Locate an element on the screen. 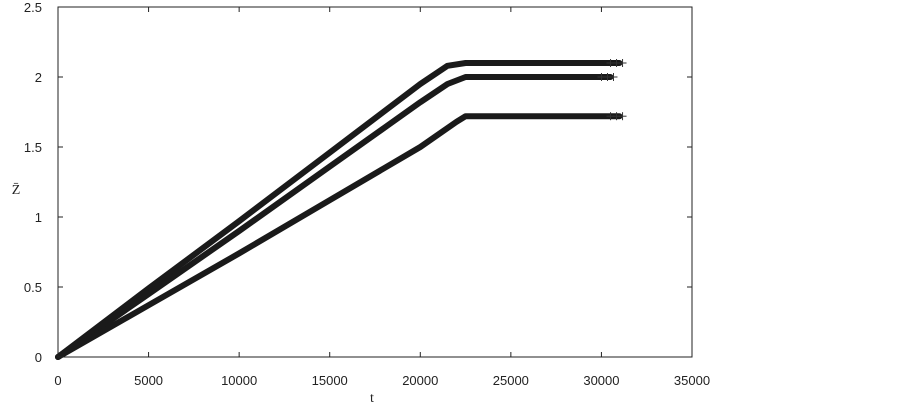 The image size is (902, 406). y-tick-label: 1.5 is located at coordinates (33, 147).